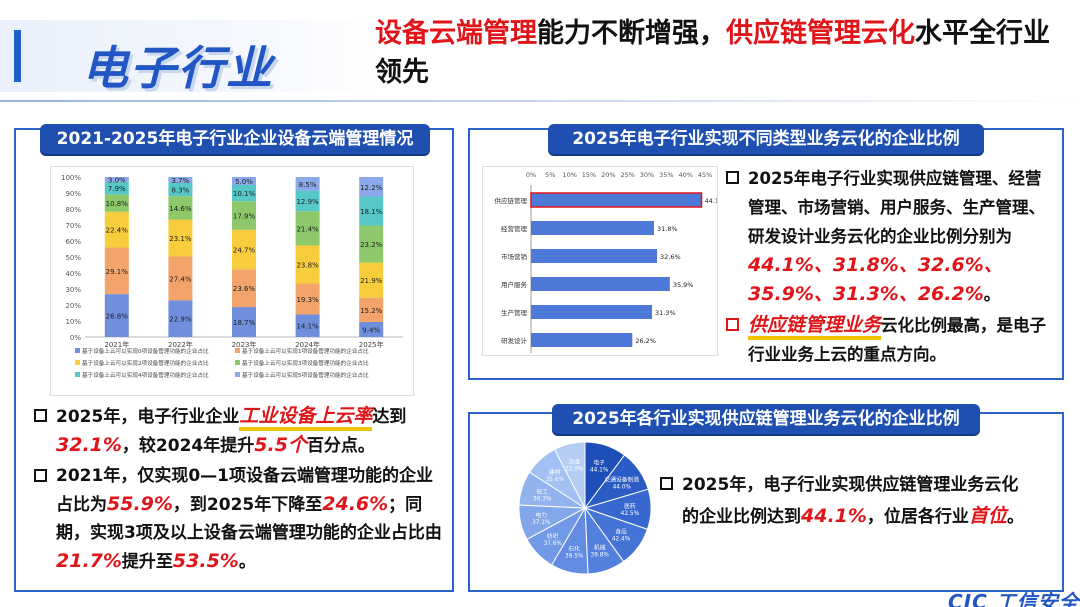 This screenshot has width=1080, height=607. Describe the element at coordinates (89, 561) in the screenshot. I see `bullet-highlight: 21.7%` at that location.